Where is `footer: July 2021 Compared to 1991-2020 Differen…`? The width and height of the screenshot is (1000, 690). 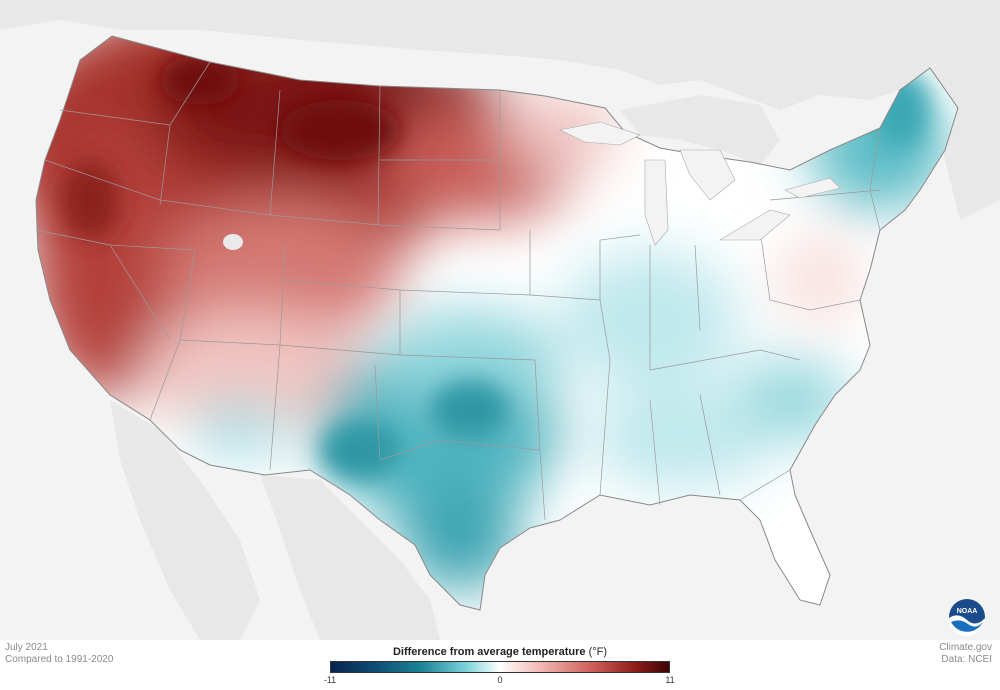
footer: July 2021 Compared to 1991-2020 Differen… is located at coordinates (500, 665).